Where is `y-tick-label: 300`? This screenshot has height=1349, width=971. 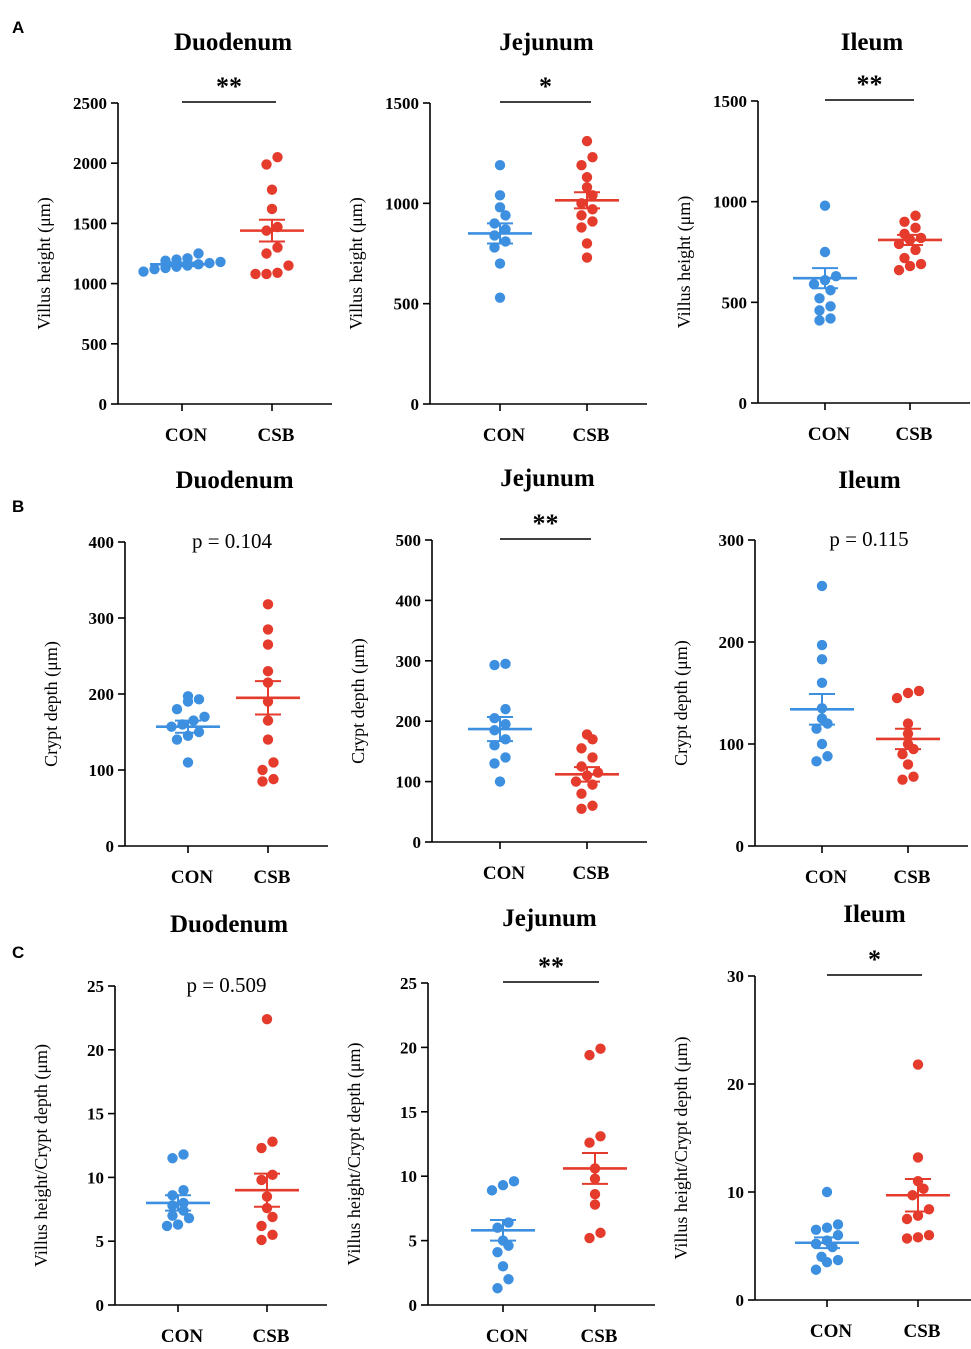 y-tick-label: 300 is located at coordinates (409, 661).